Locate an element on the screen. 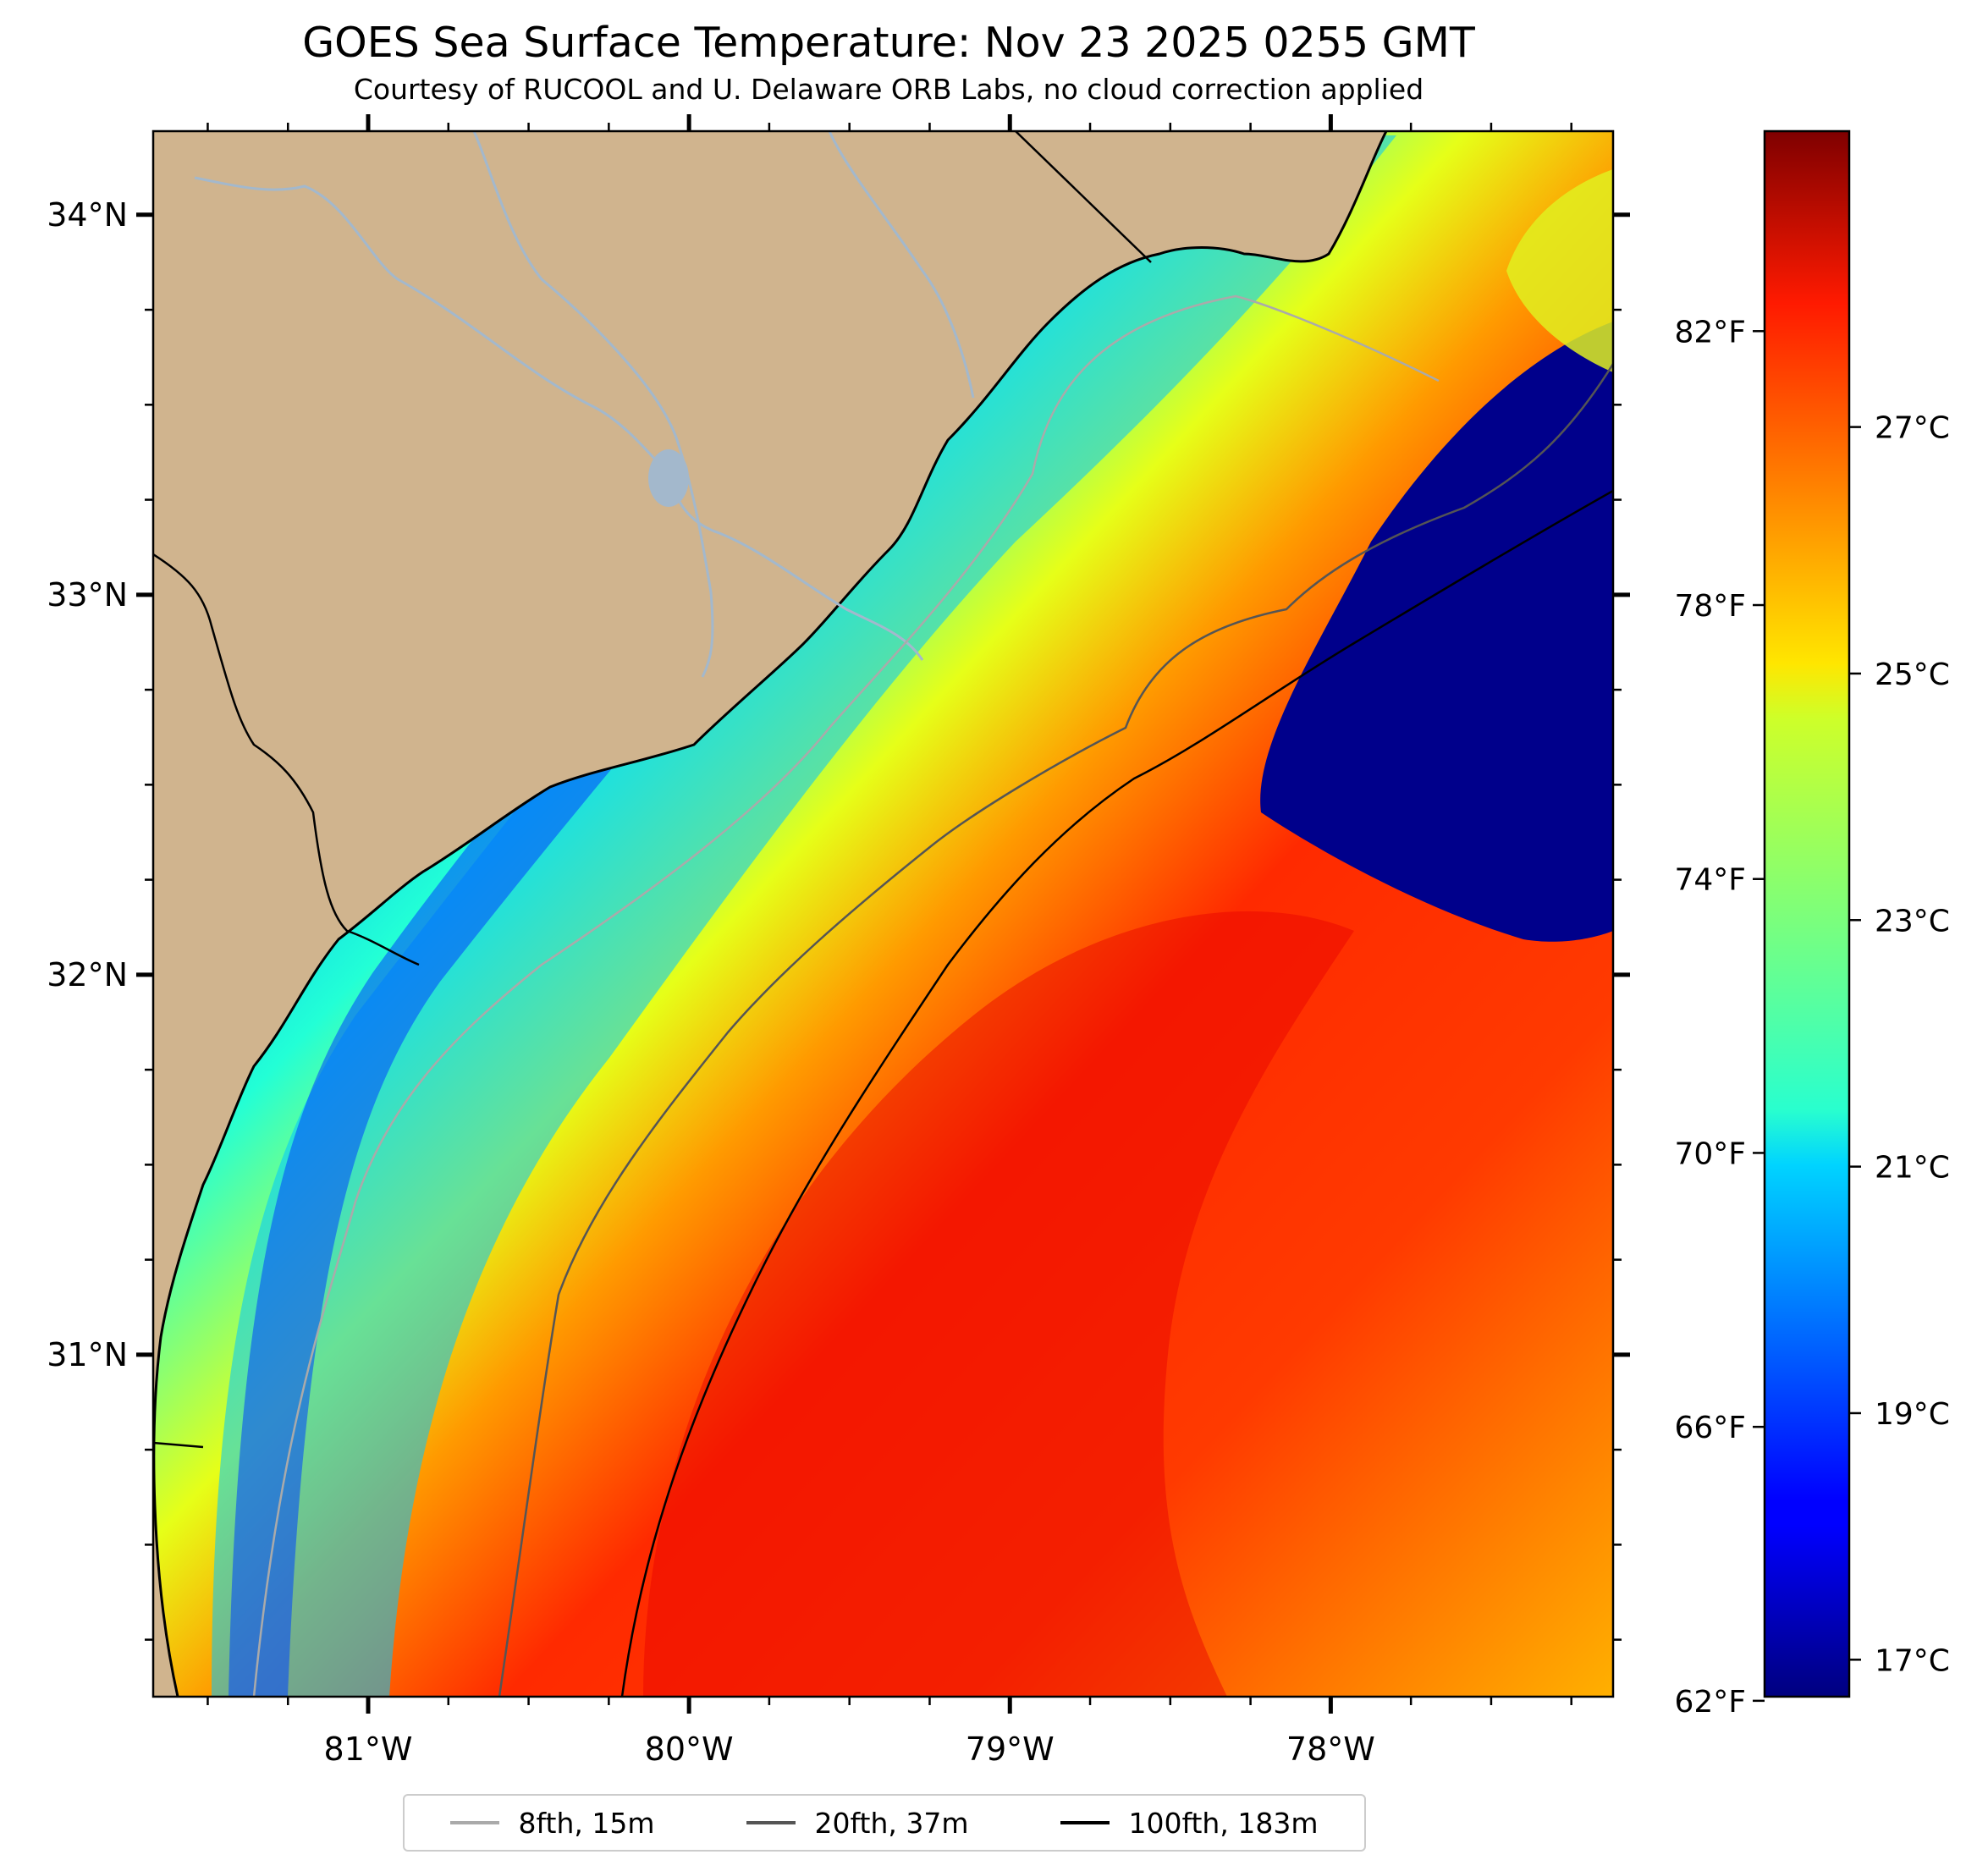 The width and height of the screenshot is (1988, 1871). legend-item-100fth: 100fth, 183m is located at coordinates (1189, 1823).